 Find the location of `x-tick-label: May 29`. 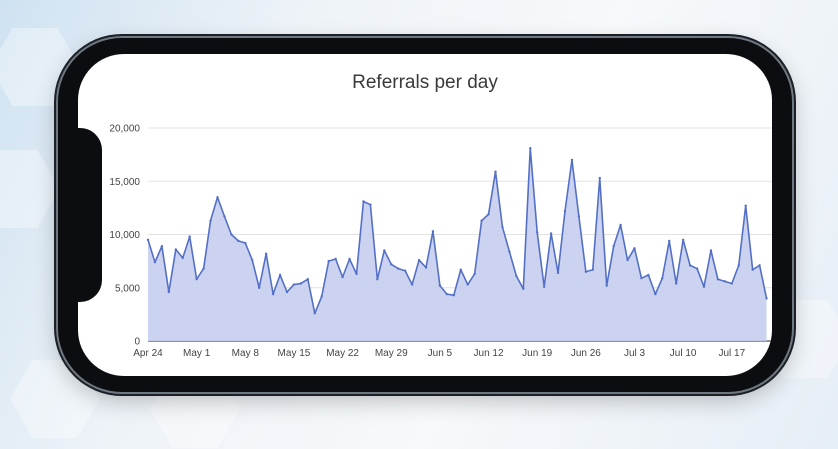

x-tick-label: May 29 is located at coordinates (391, 353).